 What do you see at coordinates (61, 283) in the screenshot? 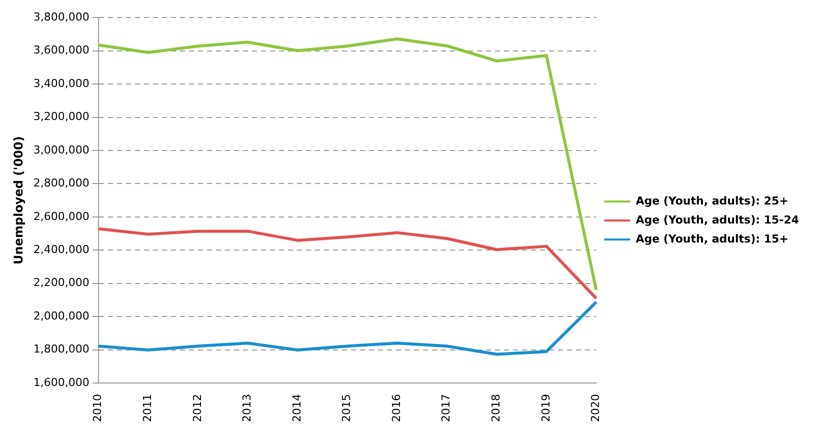
I see `y-tick-label: 2,200,000` at bounding box center [61, 283].